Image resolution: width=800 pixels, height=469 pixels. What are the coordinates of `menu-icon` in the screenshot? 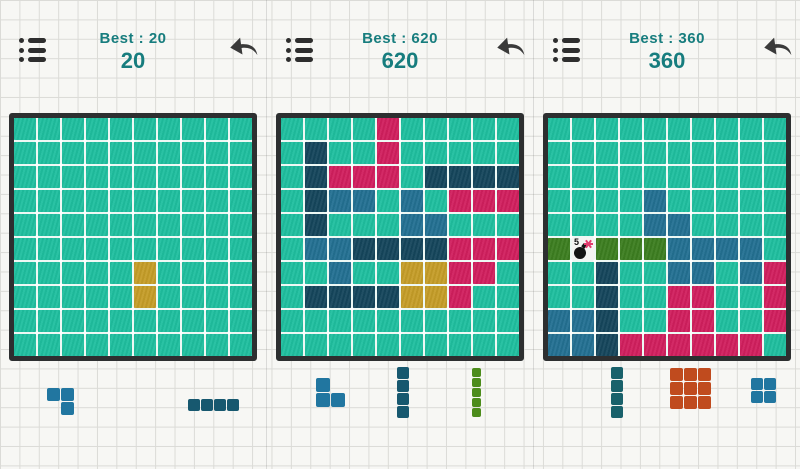 It's located at (567, 50).